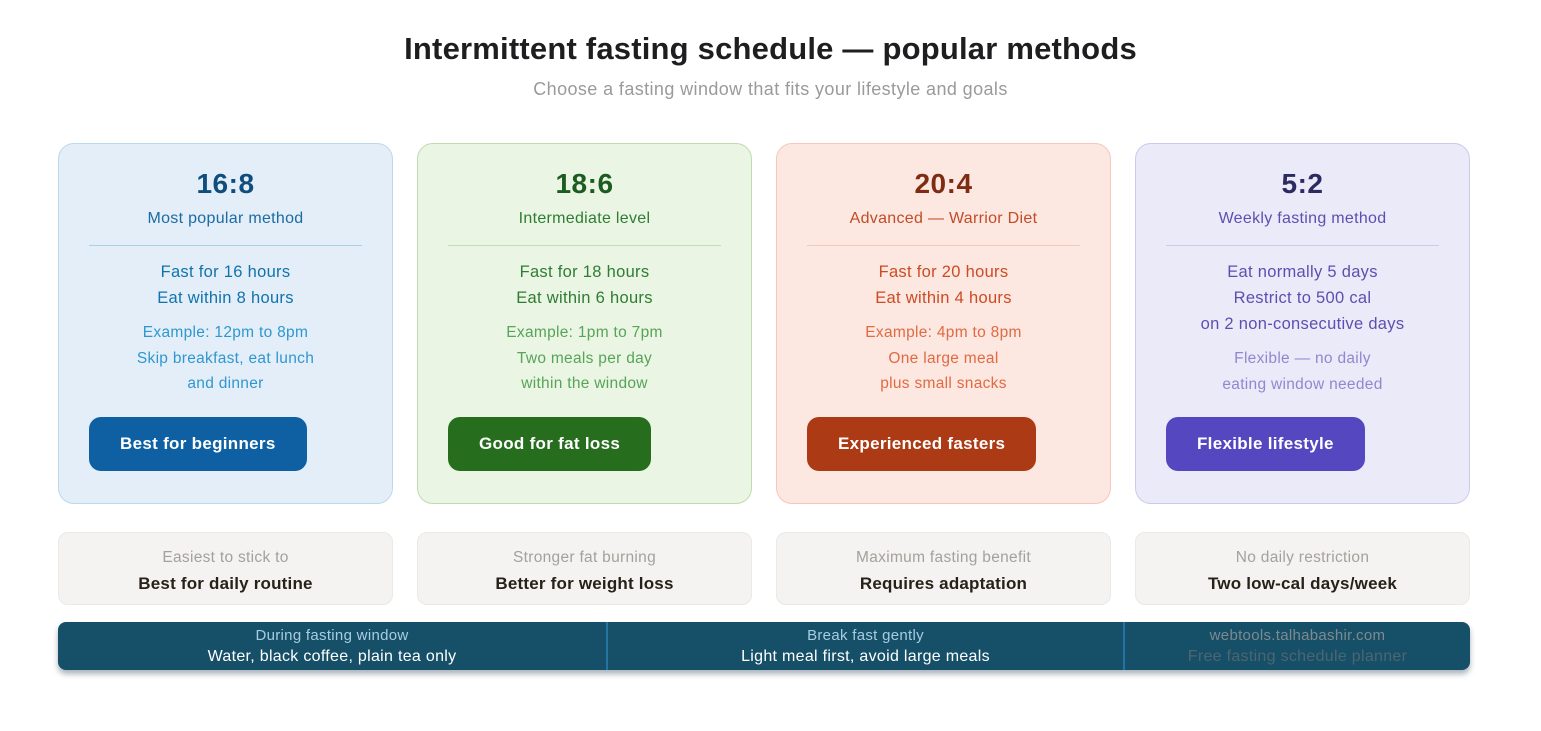 This screenshot has width=1541, height=731. What do you see at coordinates (225, 583) in the screenshot?
I see `summary-primary: Best for daily routine` at bounding box center [225, 583].